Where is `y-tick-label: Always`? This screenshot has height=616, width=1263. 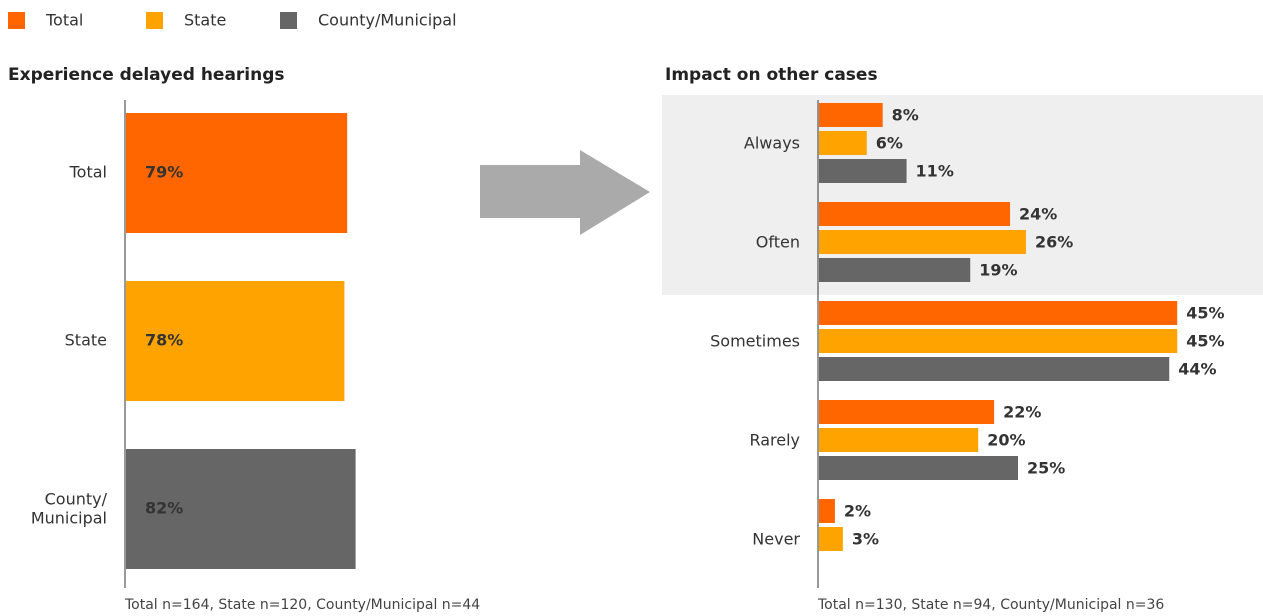
y-tick-label: Always is located at coordinates (772, 143).